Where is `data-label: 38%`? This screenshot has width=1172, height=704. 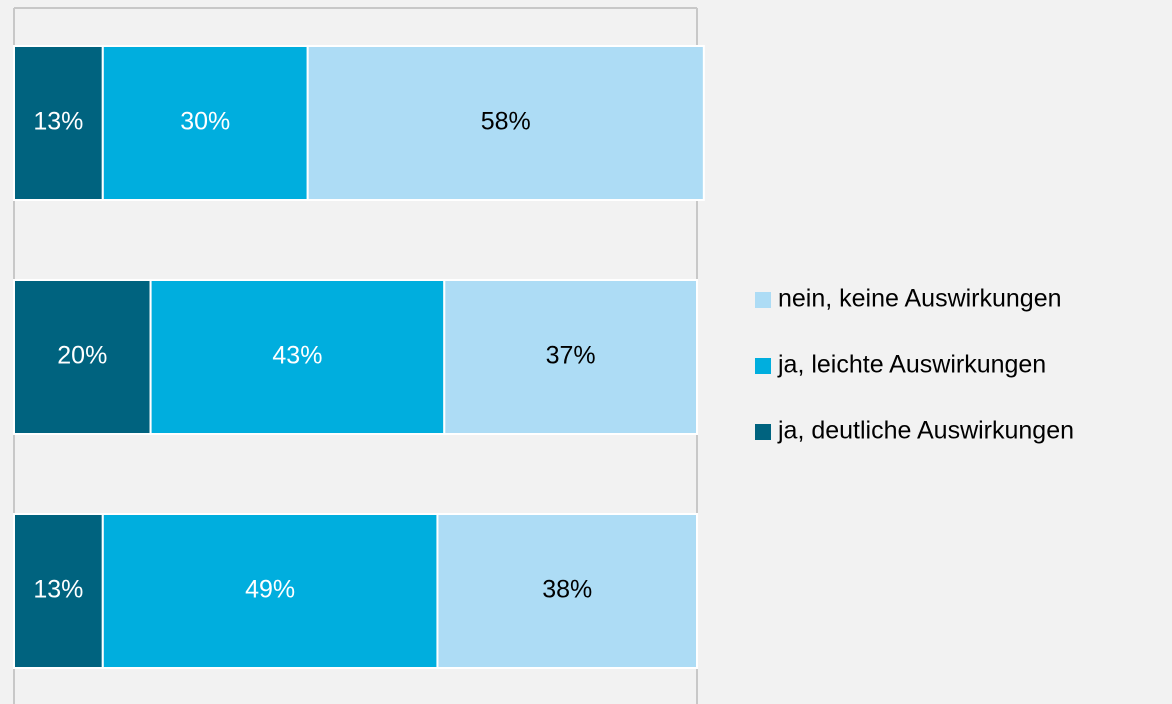 data-label: 38% is located at coordinates (567, 590).